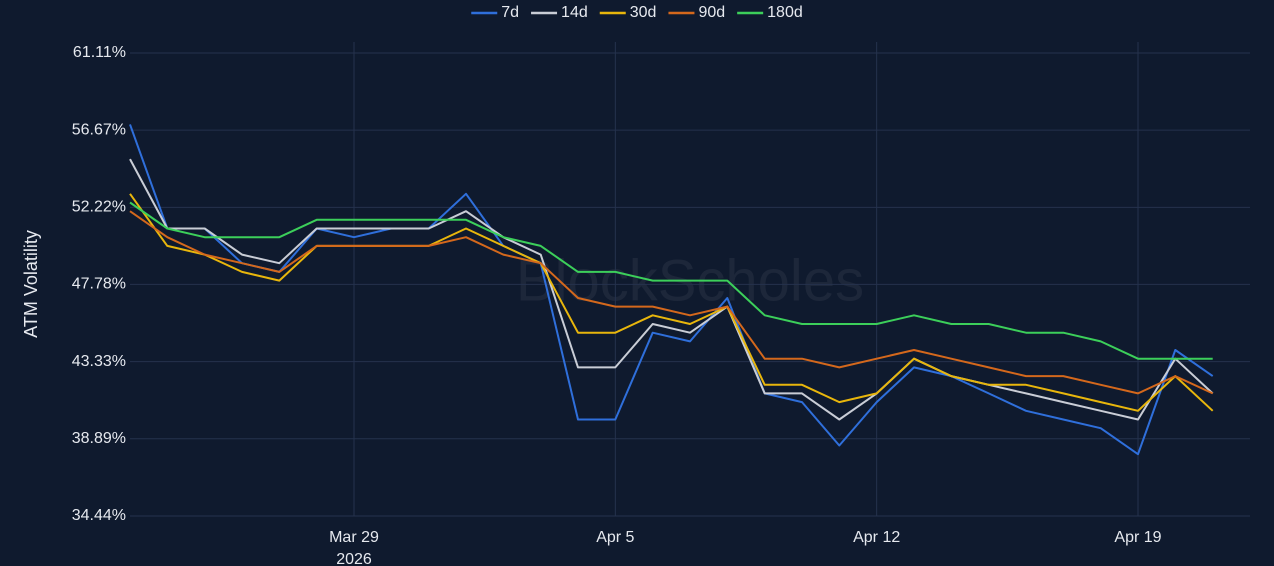 The width and height of the screenshot is (1274, 566). What do you see at coordinates (354, 537) in the screenshot?
I see `x-tick-label: Mar 29` at bounding box center [354, 537].